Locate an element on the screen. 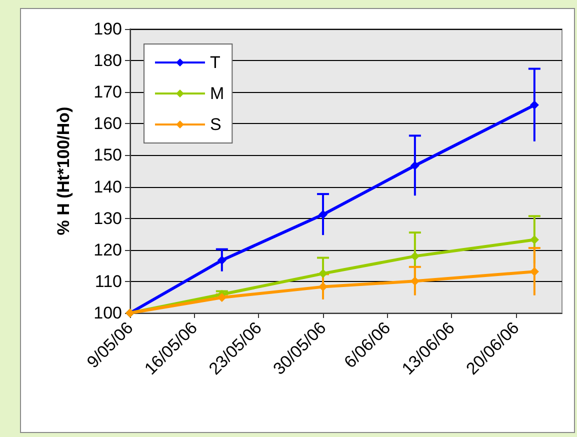  legend-label: M is located at coordinates (217, 93).